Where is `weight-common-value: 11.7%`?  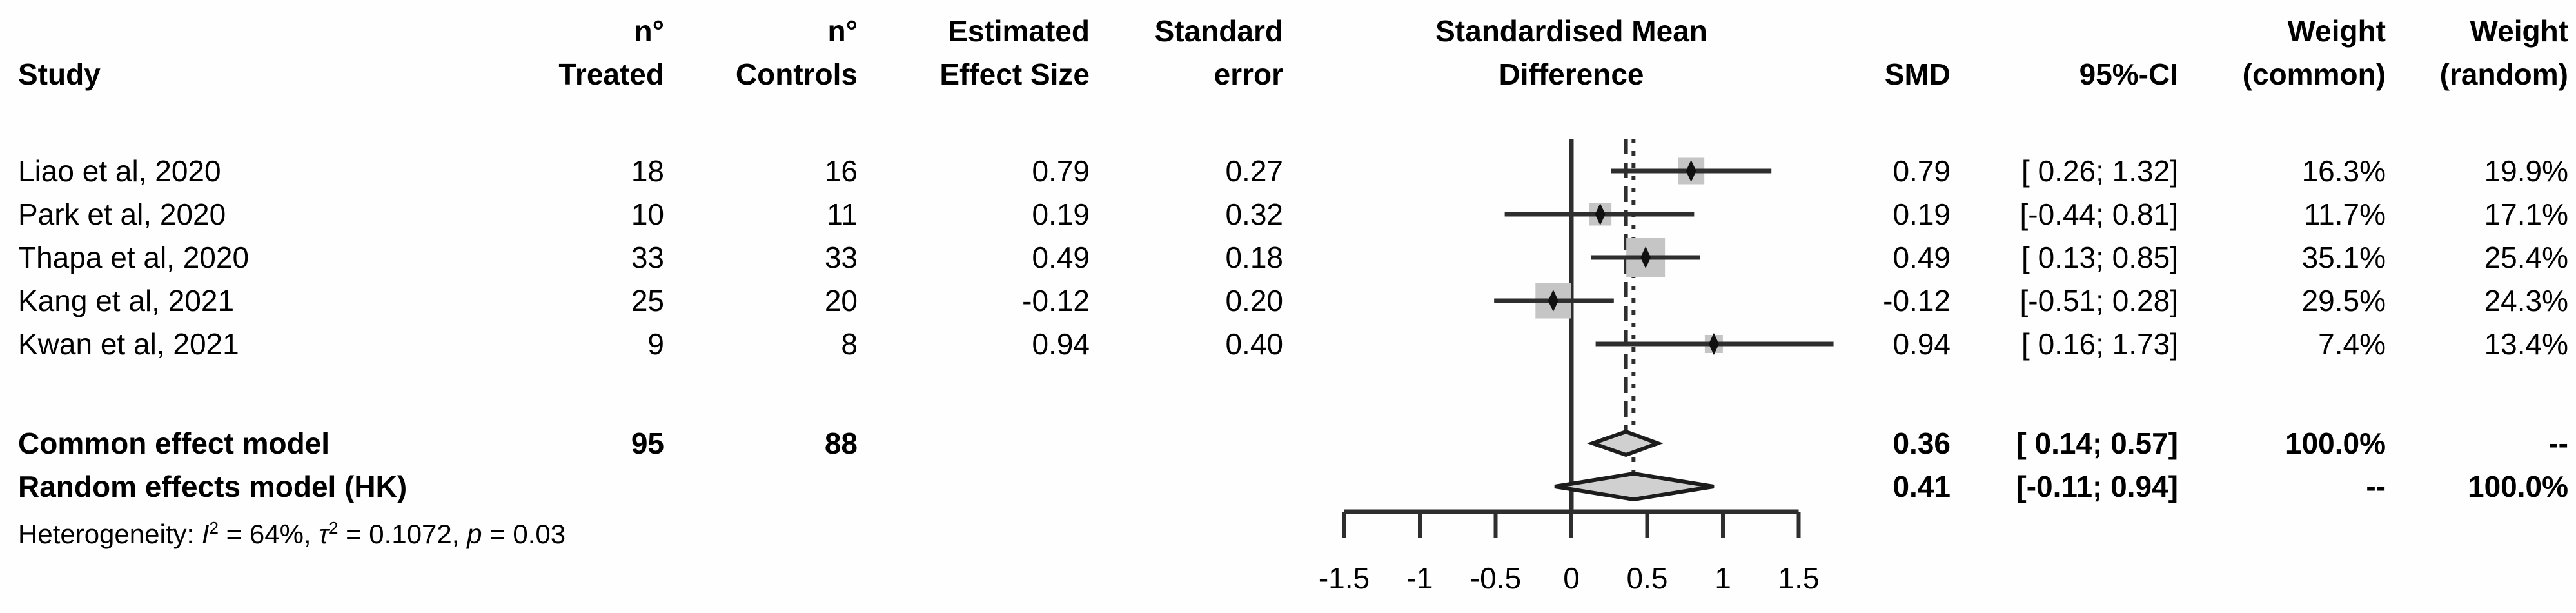
weight-common-value: 11.7% is located at coordinates (2344, 214).